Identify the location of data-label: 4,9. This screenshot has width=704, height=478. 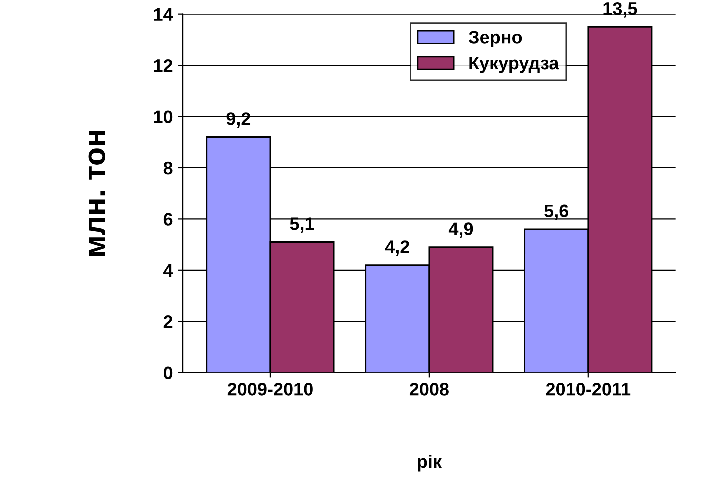
(461, 230).